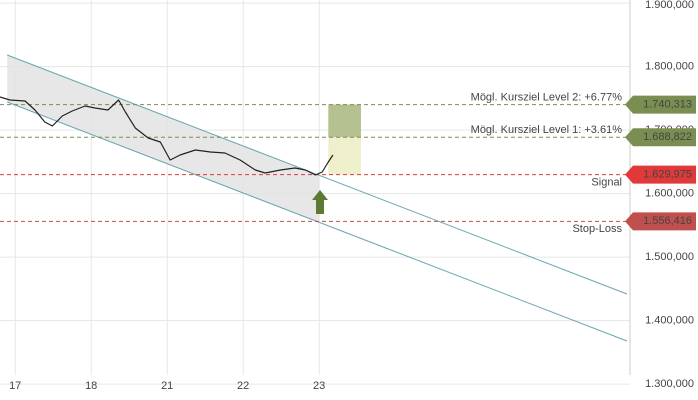 This screenshot has width=698, height=400. What do you see at coordinates (167, 386) in the screenshot?
I see `x-tick-label: 21` at bounding box center [167, 386].